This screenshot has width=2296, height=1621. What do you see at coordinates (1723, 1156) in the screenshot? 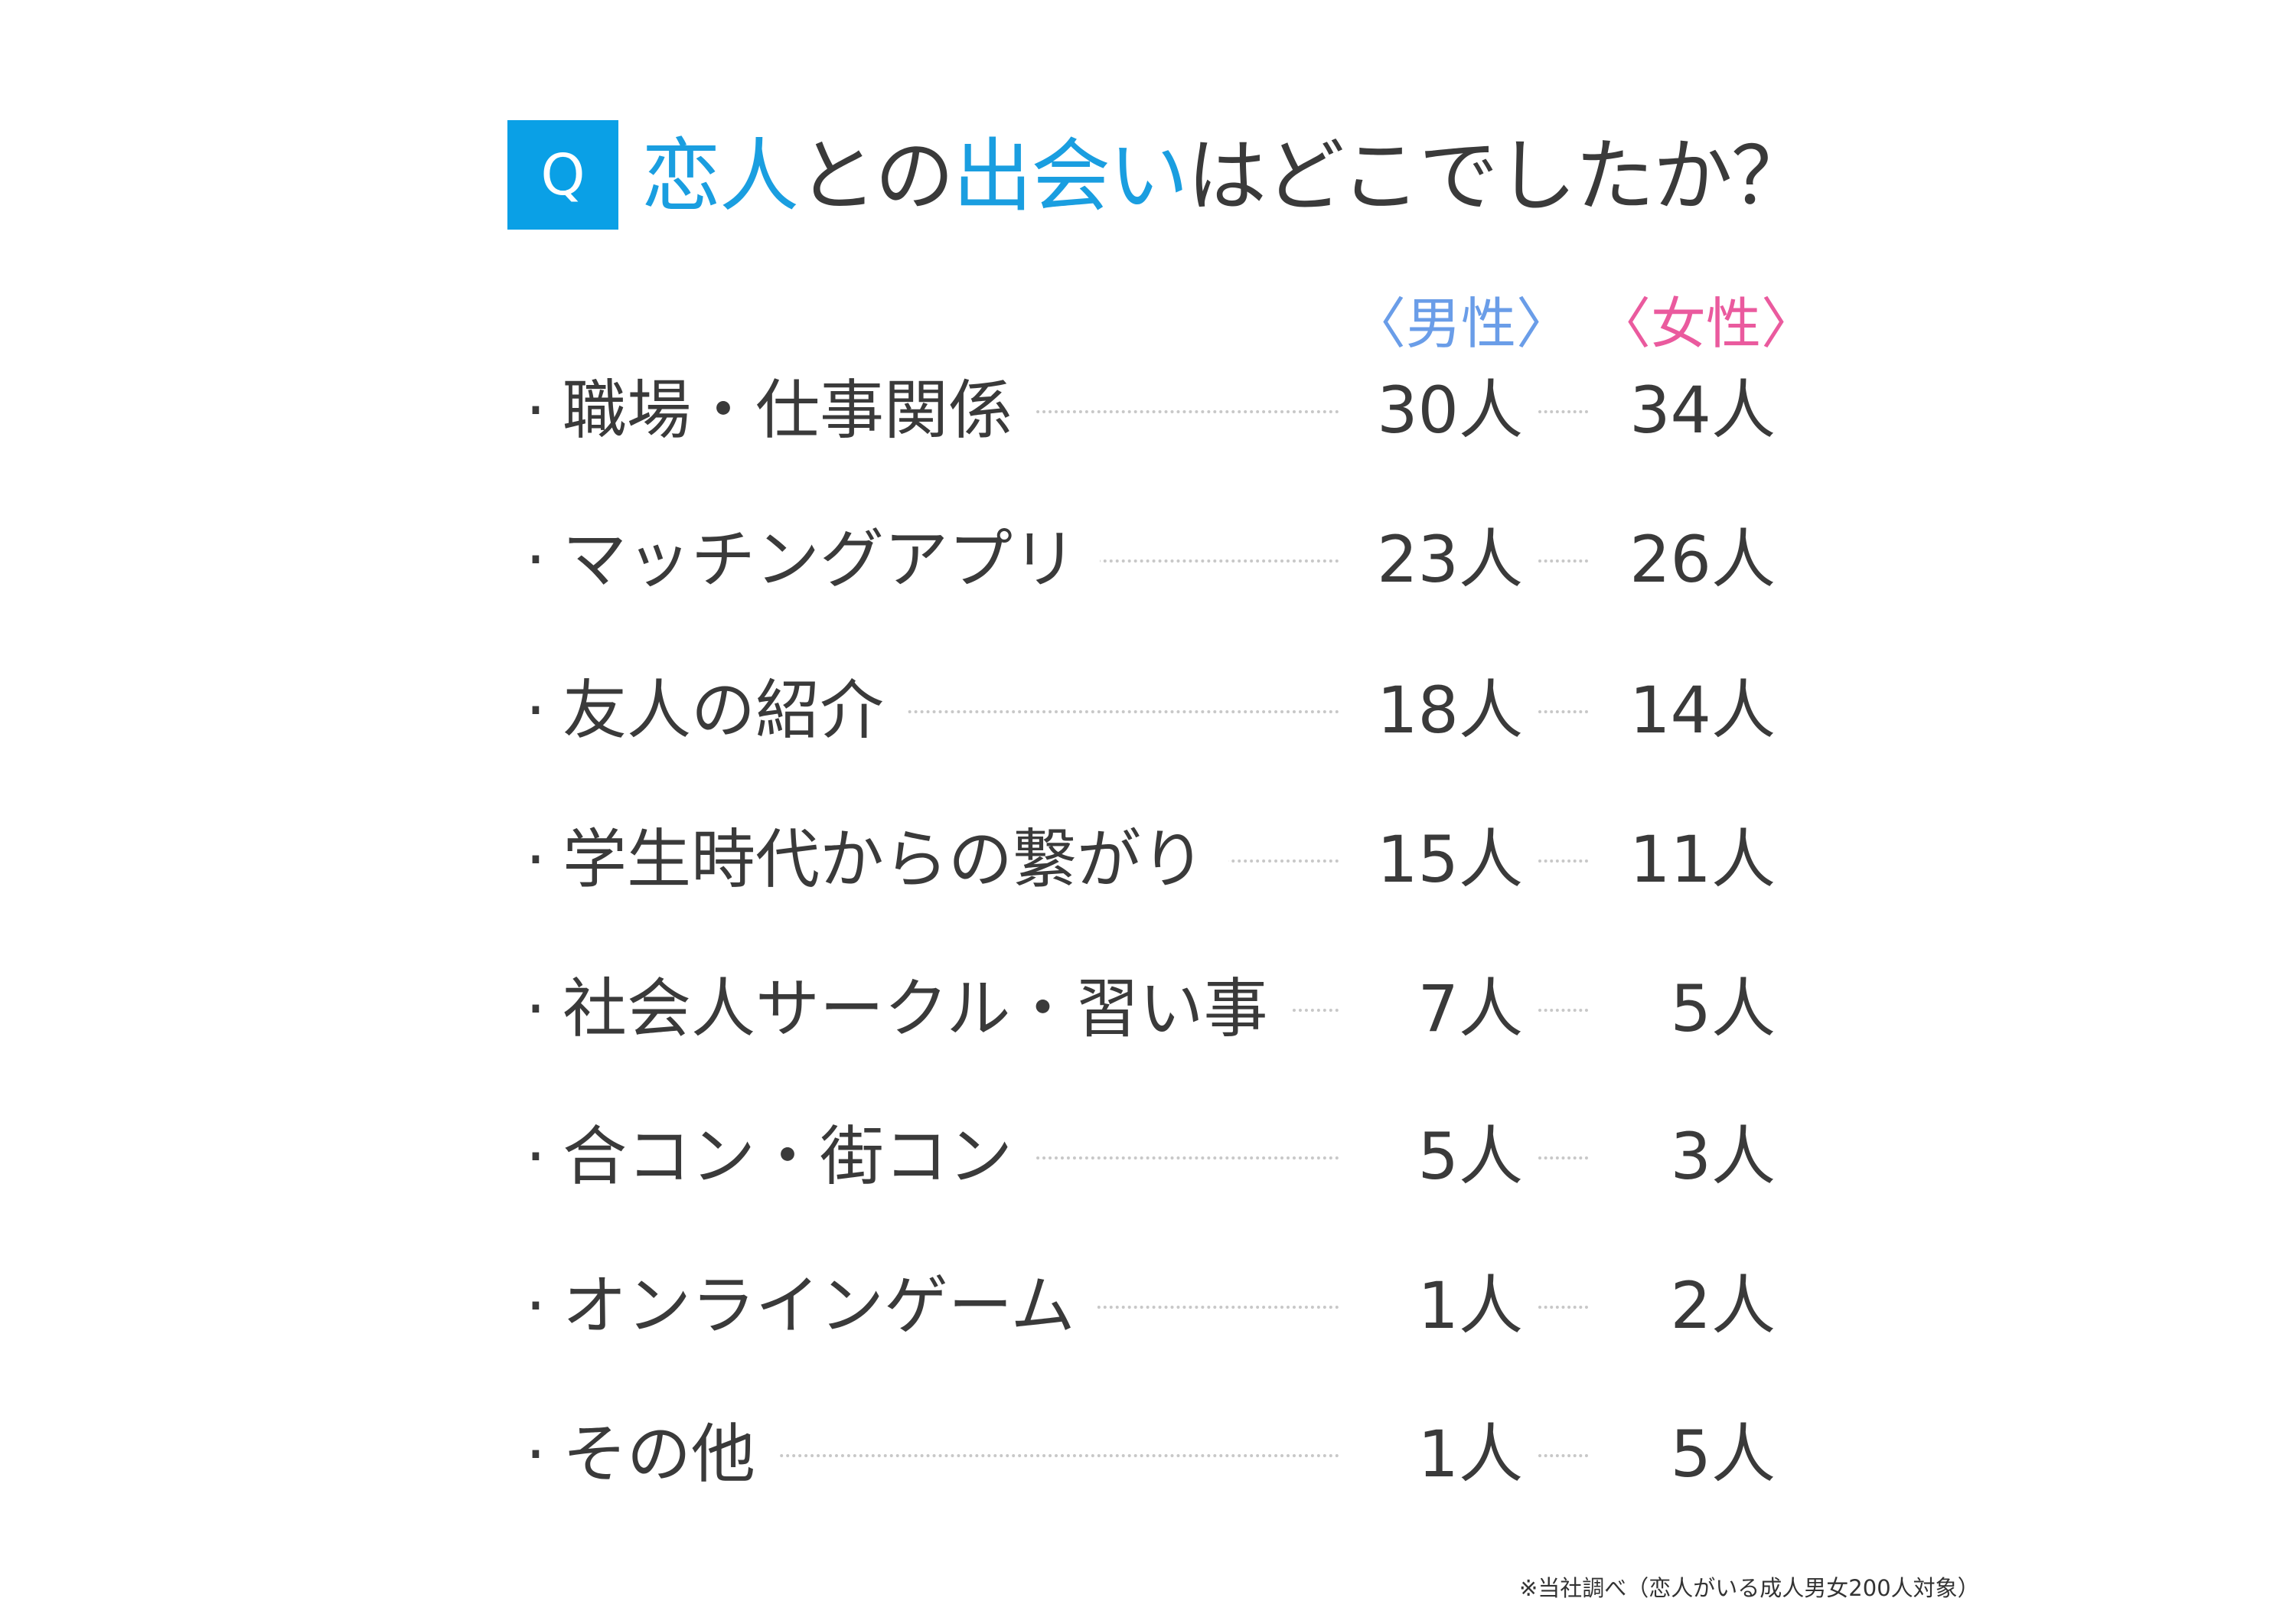
I see `women-count: 3人` at bounding box center [1723, 1156].